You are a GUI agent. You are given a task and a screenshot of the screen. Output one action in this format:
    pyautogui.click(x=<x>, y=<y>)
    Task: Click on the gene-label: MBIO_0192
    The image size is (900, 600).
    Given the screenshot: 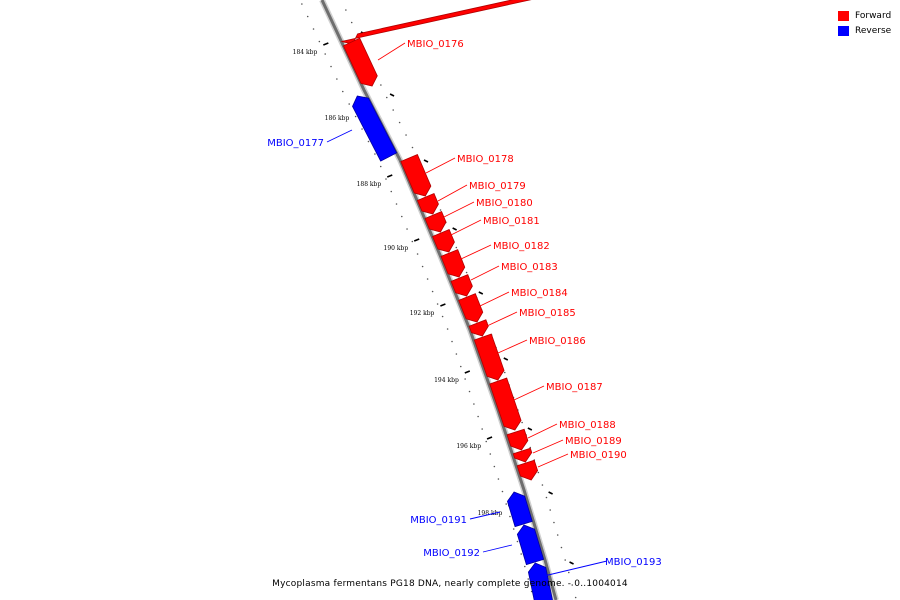 What is the action you would take?
    pyautogui.click(x=451, y=553)
    